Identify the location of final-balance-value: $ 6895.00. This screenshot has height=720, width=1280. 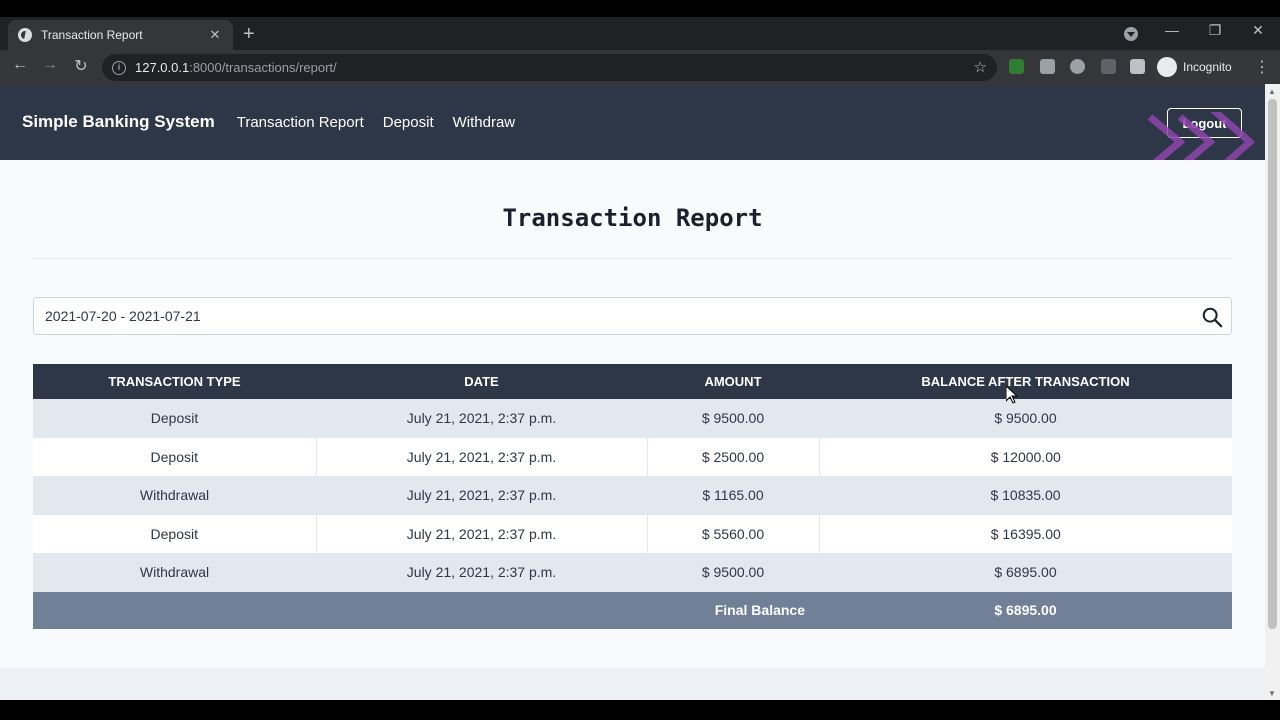
(1025, 610).